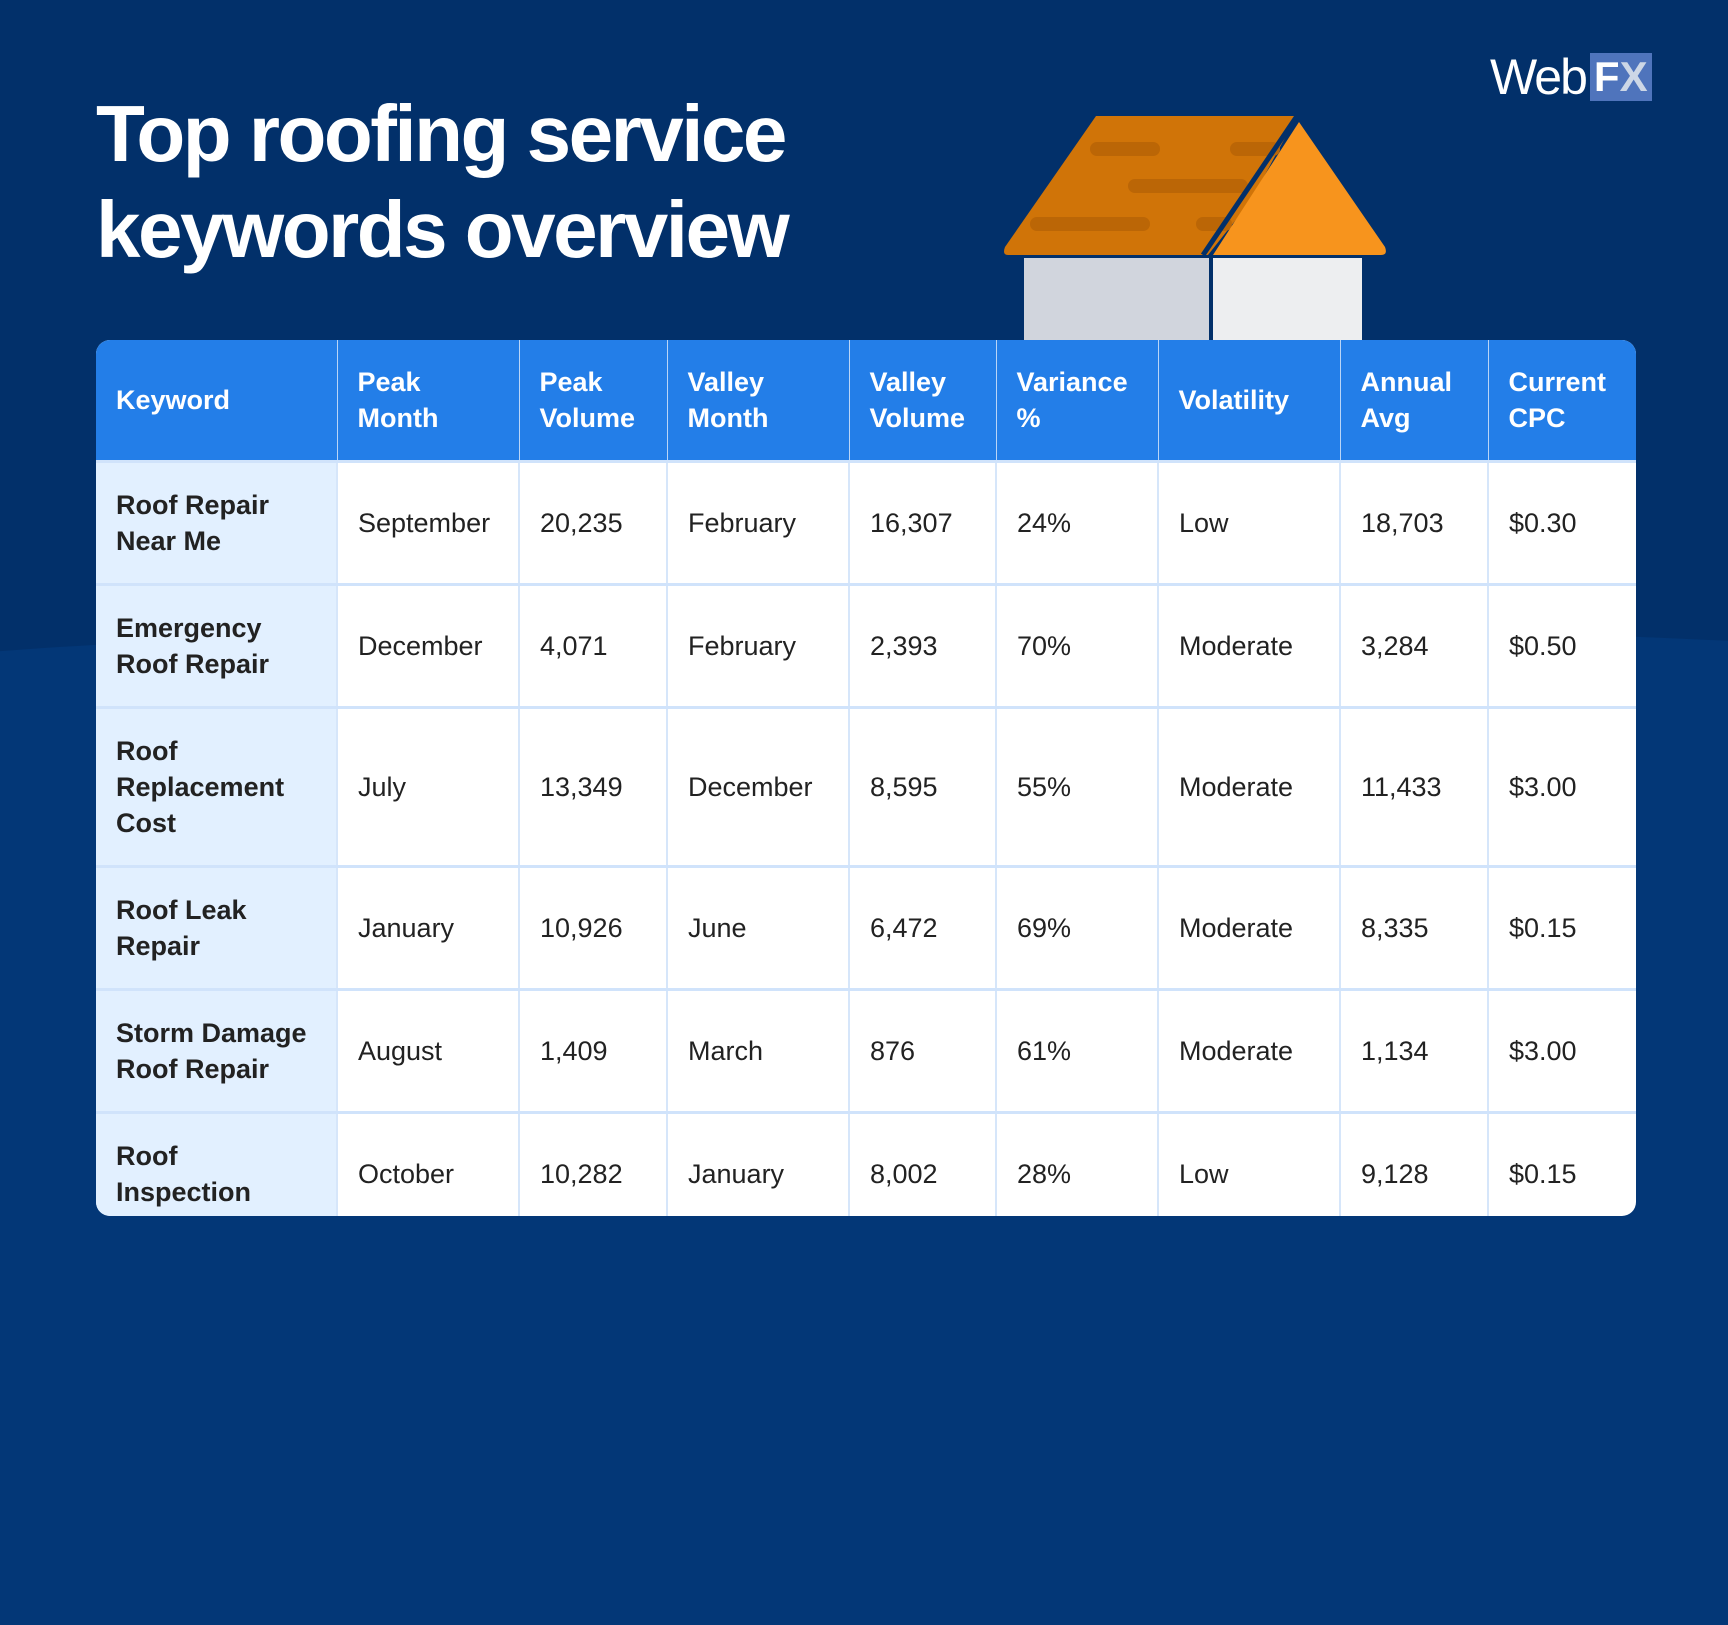 The width and height of the screenshot is (1728, 1625). I want to click on col-header-volatility: Volatility, so click(1248, 401).